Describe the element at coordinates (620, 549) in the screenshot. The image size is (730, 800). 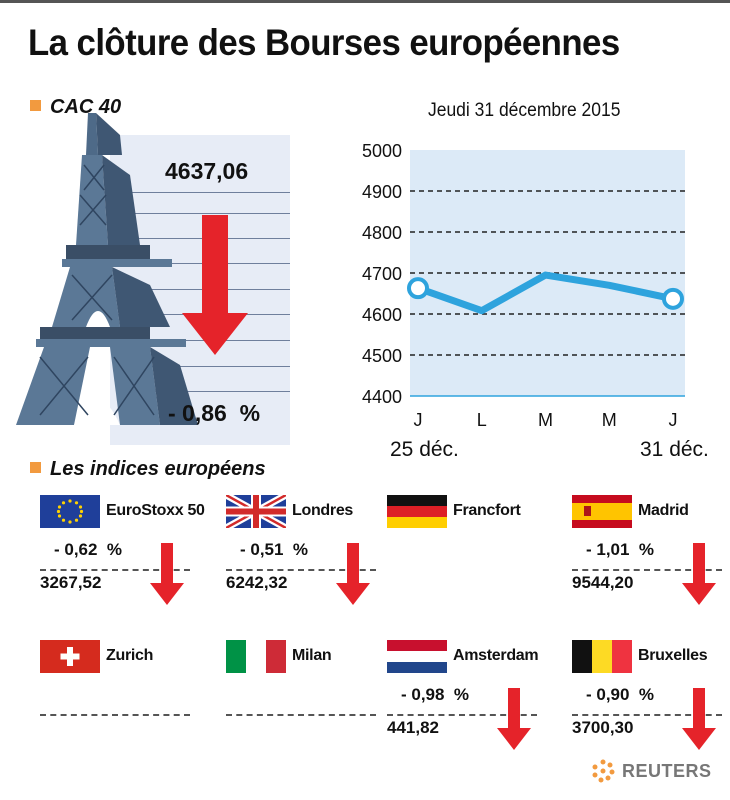
I see `index-change: - 1,01 %` at that location.